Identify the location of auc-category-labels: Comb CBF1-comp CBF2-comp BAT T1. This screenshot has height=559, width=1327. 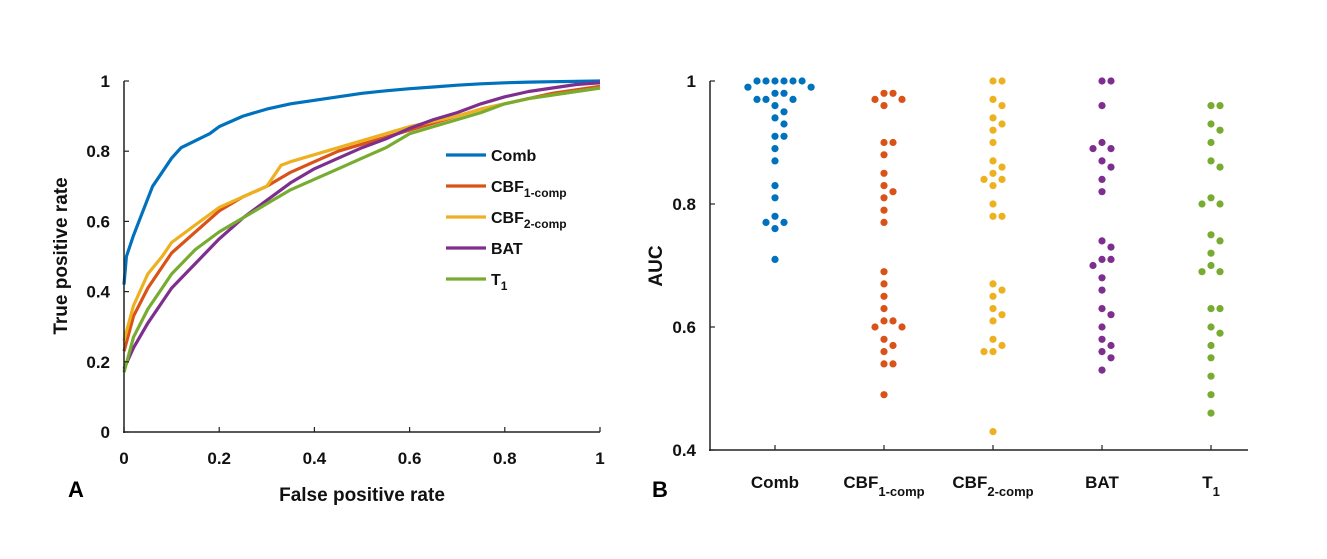
(985, 486).